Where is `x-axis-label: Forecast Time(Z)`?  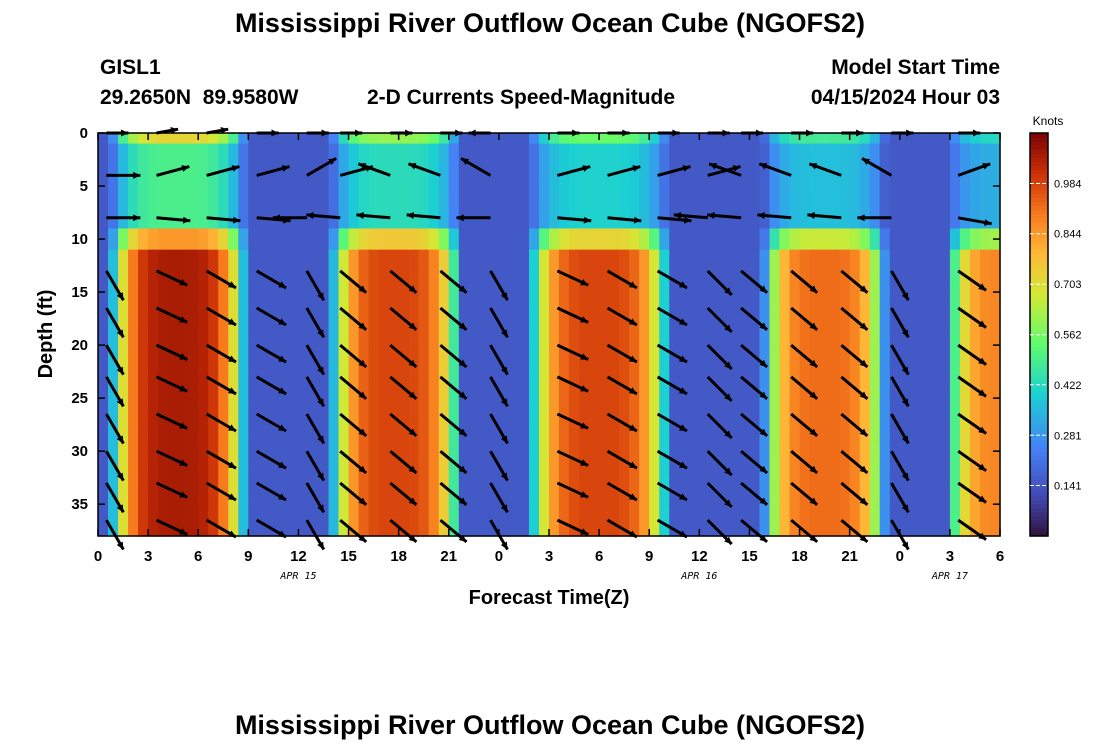
x-axis-label: Forecast Time(Z) is located at coordinates (549, 598).